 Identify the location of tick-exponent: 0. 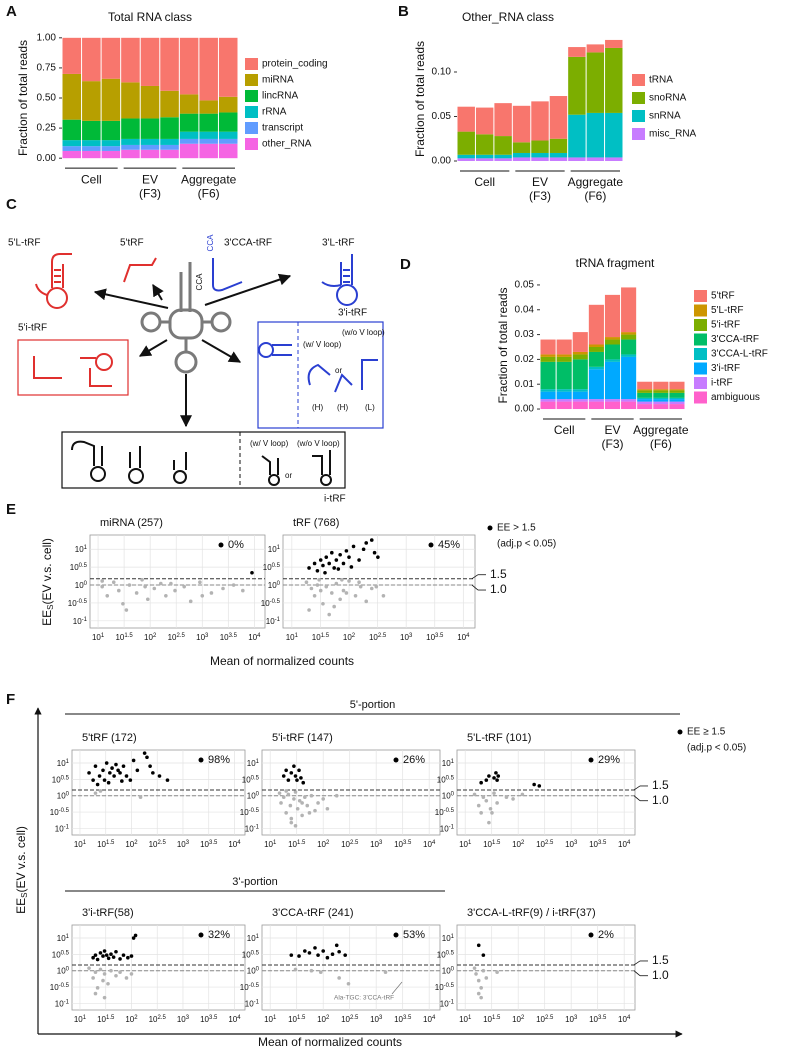
(258, 969).